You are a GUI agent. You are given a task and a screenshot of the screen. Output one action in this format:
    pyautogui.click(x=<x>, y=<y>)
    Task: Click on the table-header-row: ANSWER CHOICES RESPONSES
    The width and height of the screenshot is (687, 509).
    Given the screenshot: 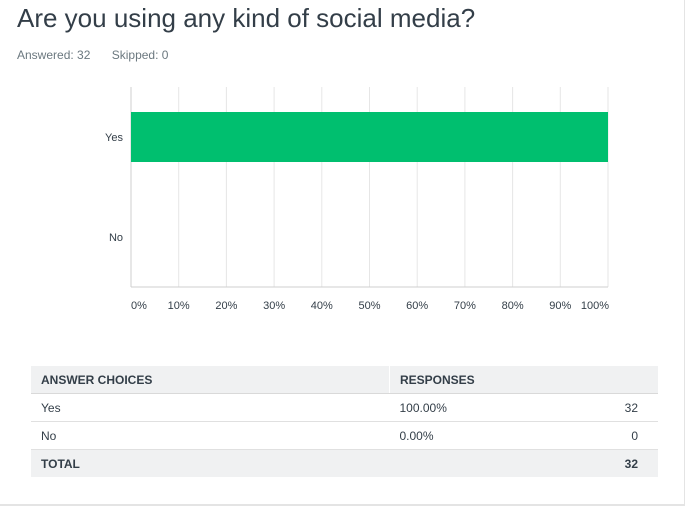 What is the action you would take?
    pyautogui.click(x=344, y=380)
    